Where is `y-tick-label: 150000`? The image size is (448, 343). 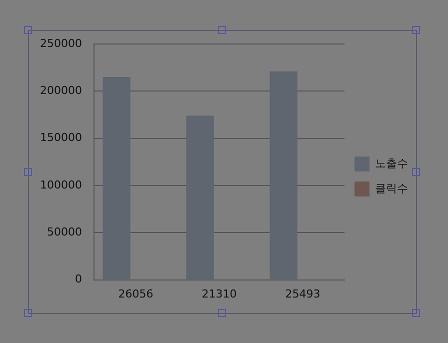
y-tick-label: 150000 is located at coordinates (61, 137).